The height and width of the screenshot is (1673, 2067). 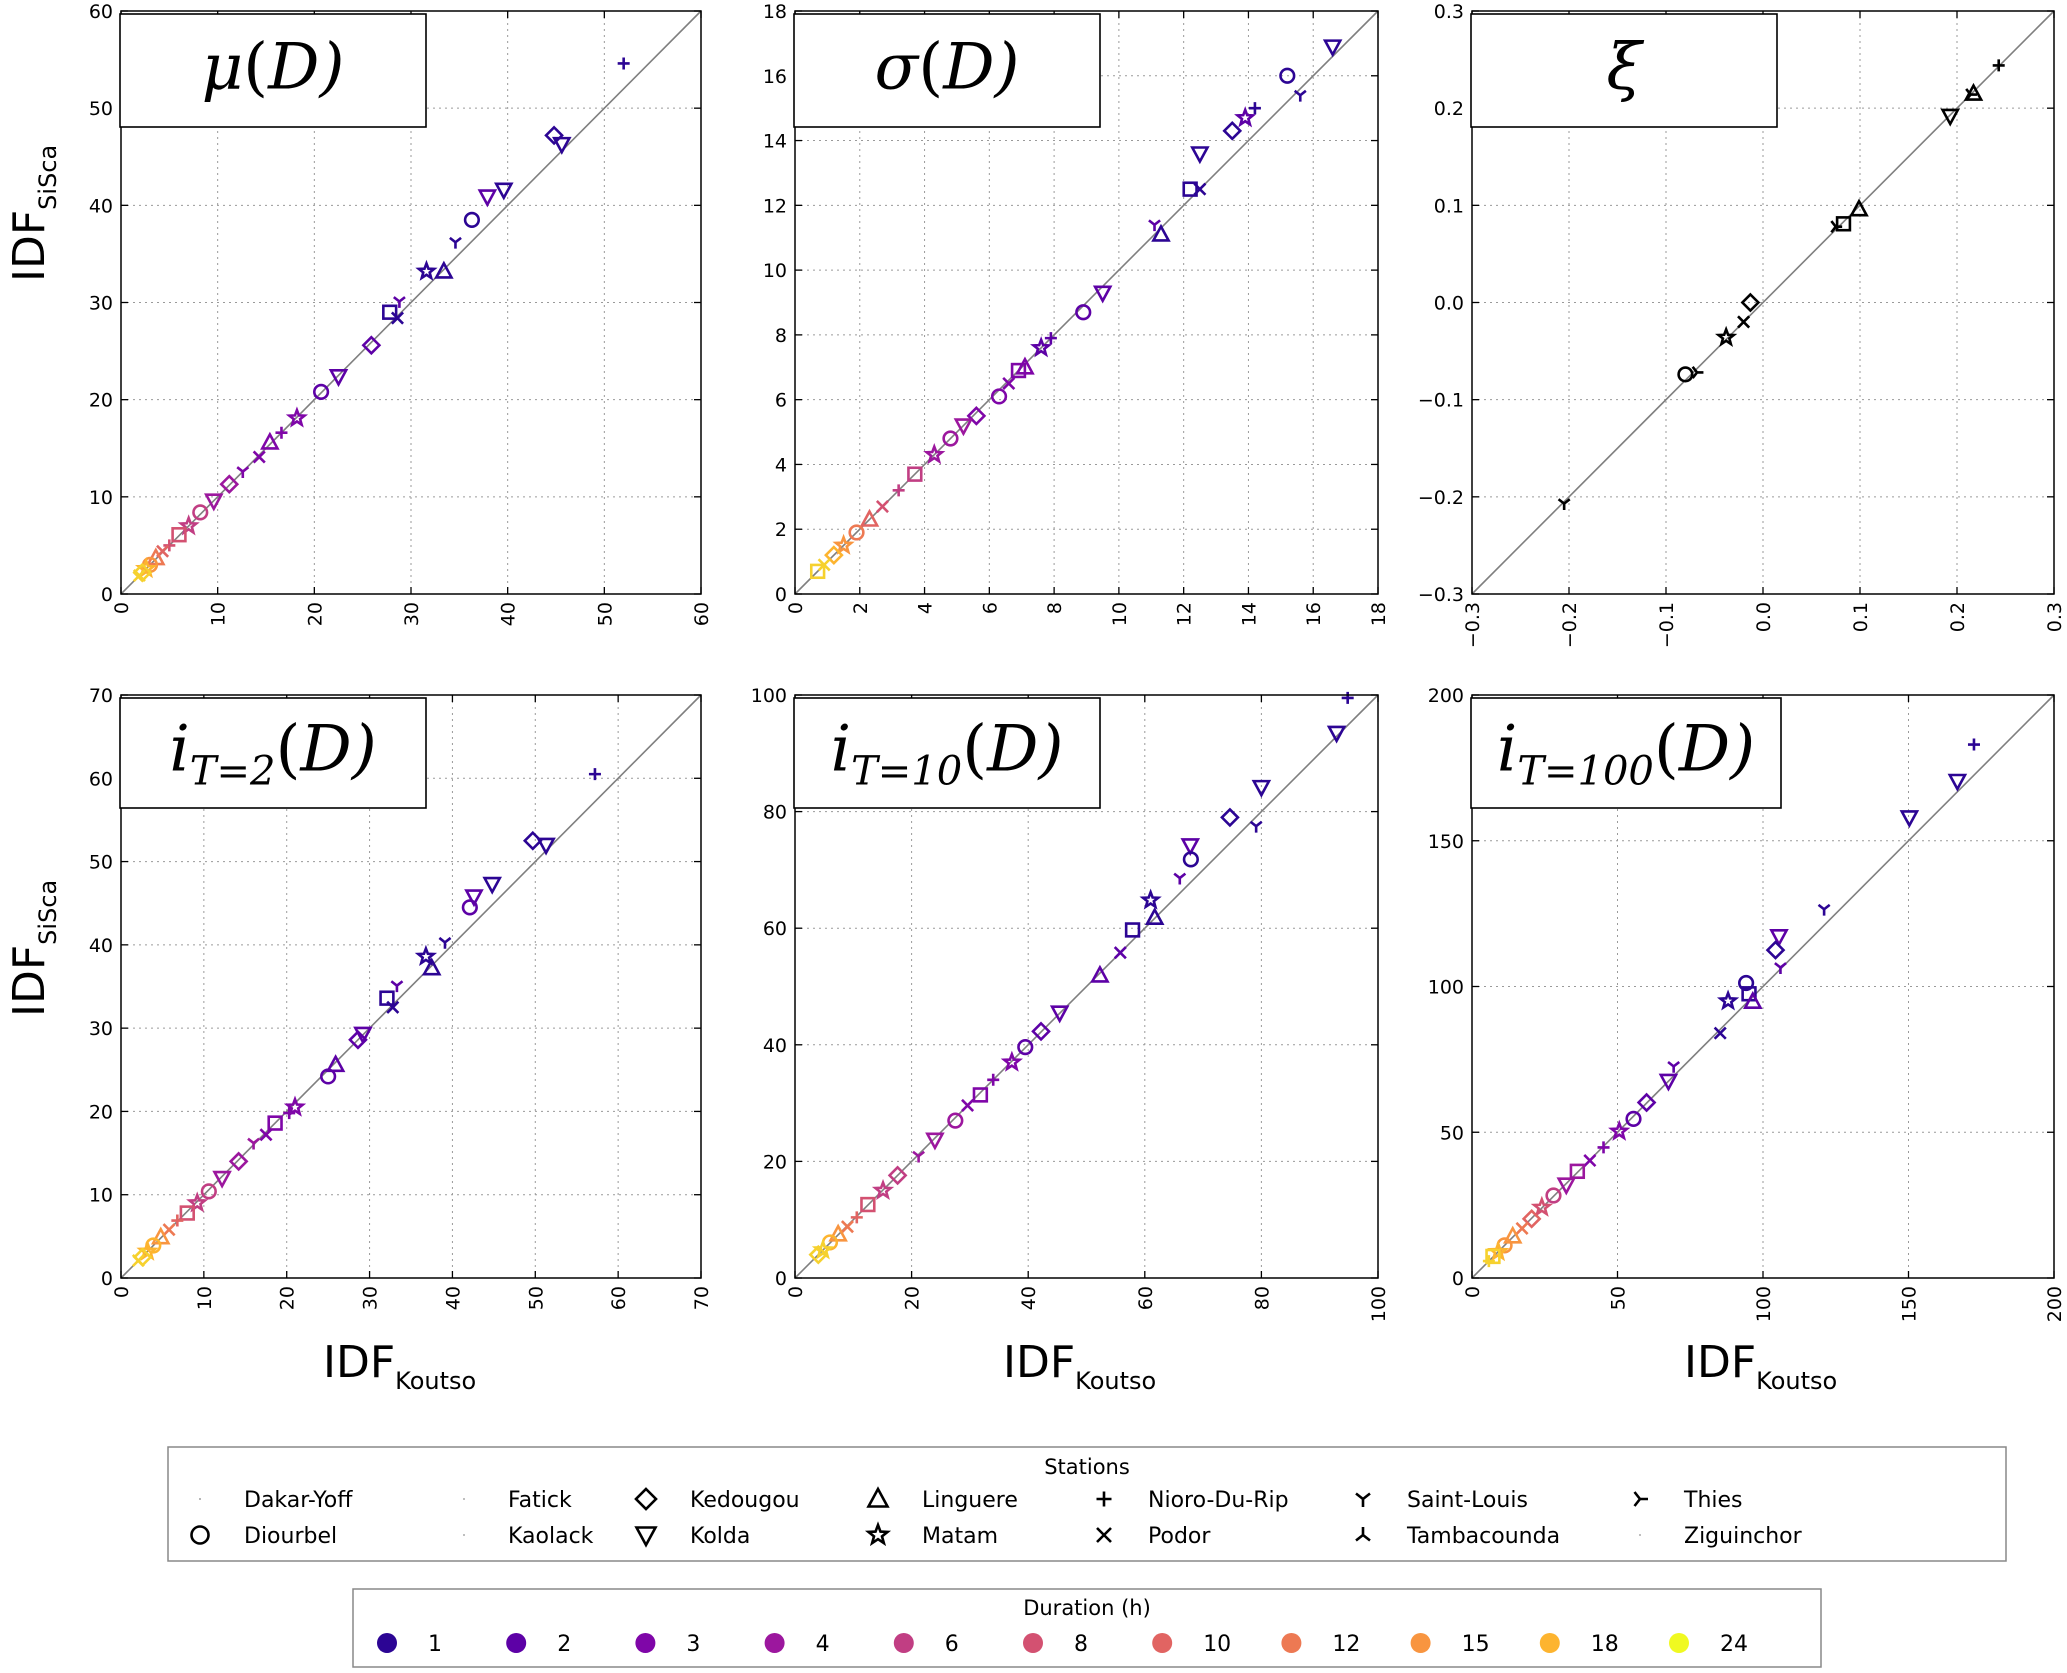 What do you see at coordinates (401, 313) in the screenshot?
I see `ticks-mu: 0 10 20 30 40 50 60 0 10 20 30 40 50 60` at bounding box center [401, 313].